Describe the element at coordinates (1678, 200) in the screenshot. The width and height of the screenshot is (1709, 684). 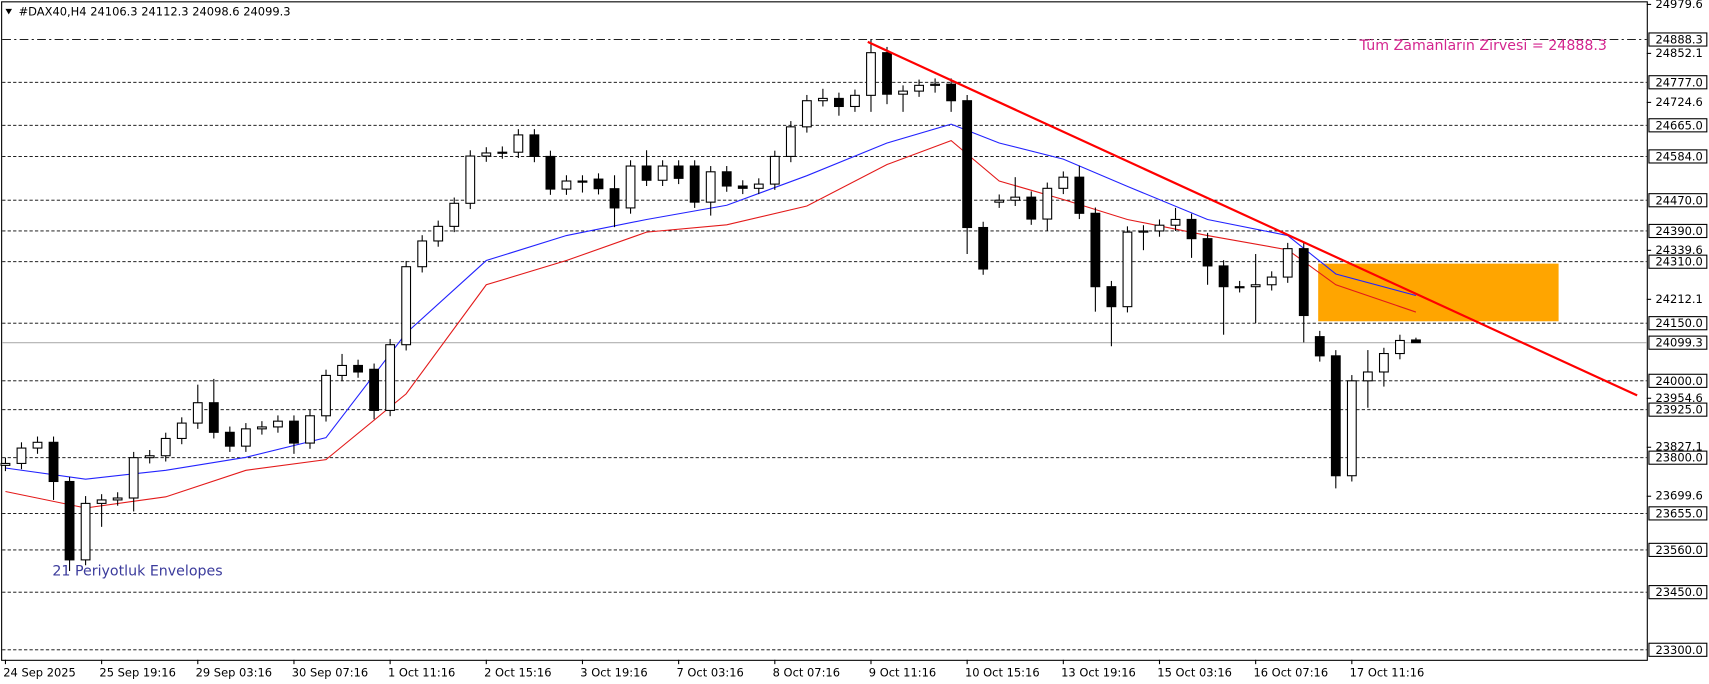
I see `level-label: 24470.0` at that location.